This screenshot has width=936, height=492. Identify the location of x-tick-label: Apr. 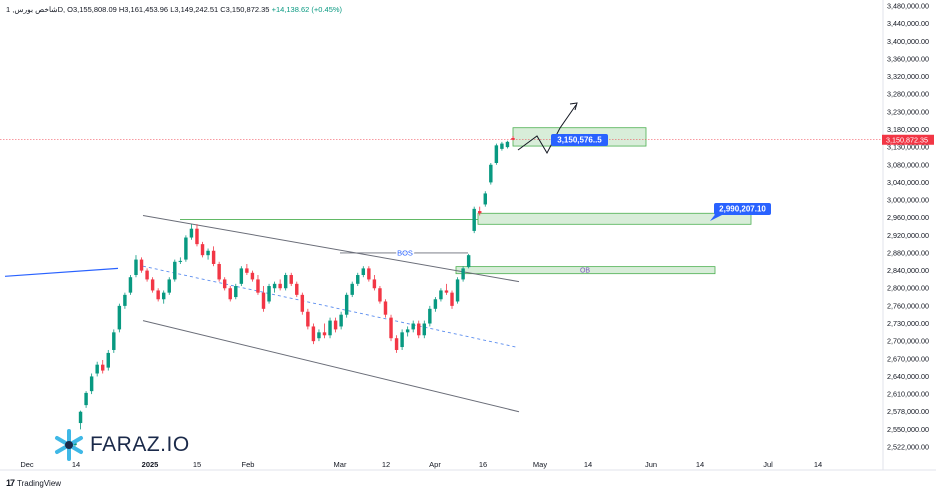
(435, 464).